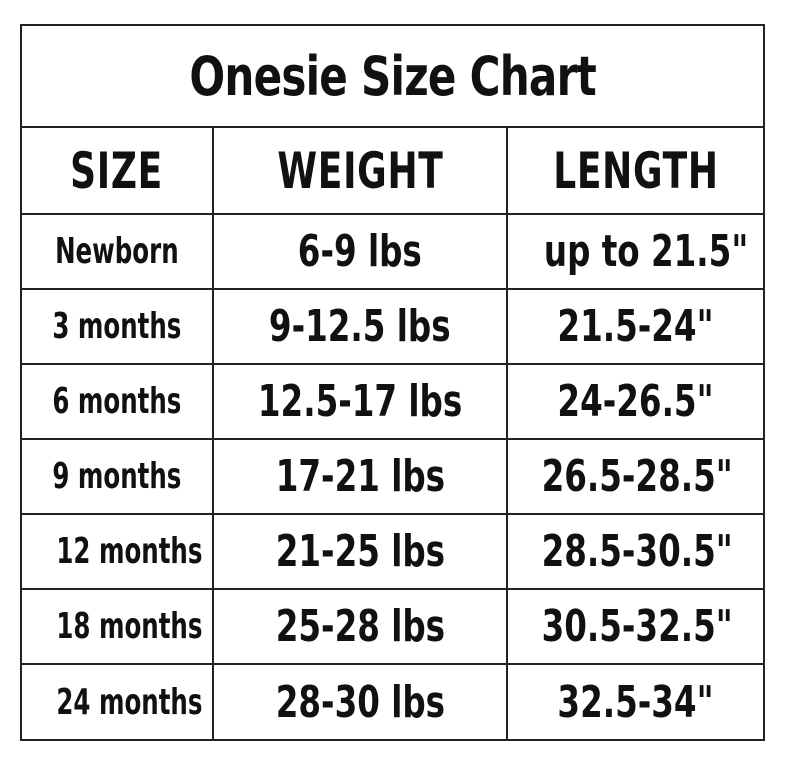 The height and width of the screenshot is (767, 794). I want to click on weight-cell: 12.5-17 lbs, so click(360, 402).